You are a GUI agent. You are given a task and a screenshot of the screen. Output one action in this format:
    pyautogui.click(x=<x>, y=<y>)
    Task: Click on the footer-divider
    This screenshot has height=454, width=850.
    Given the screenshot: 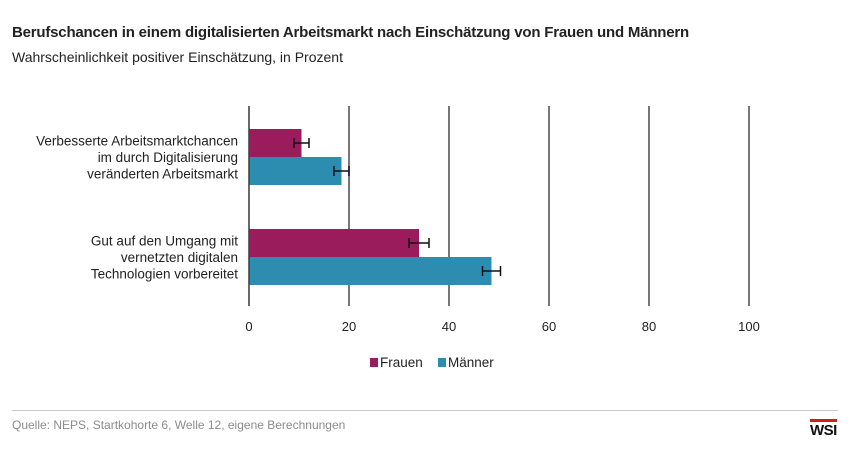 What is the action you would take?
    pyautogui.click(x=425, y=410)
    